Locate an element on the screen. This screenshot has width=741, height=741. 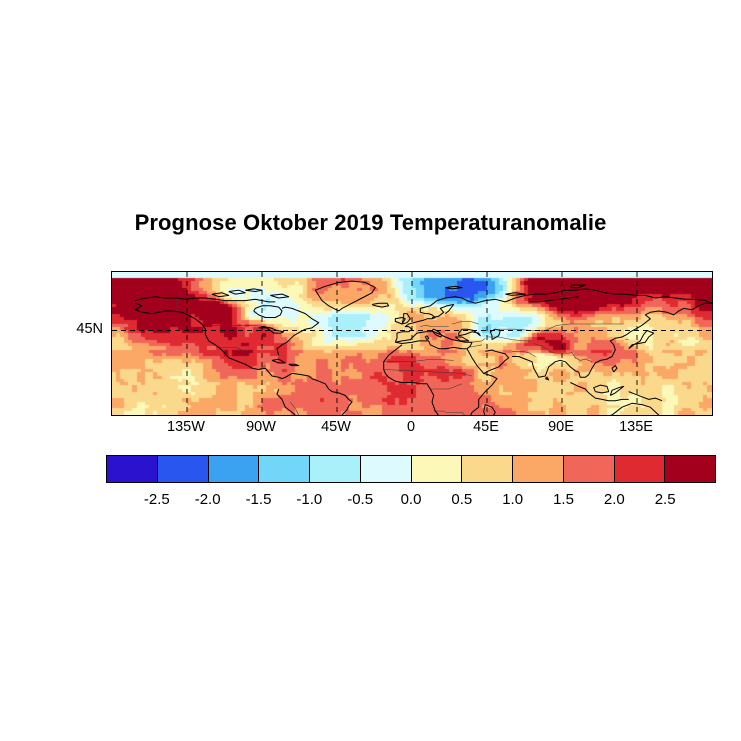
longitude-tick-45W: 45W is located at coordinates (336, 427).